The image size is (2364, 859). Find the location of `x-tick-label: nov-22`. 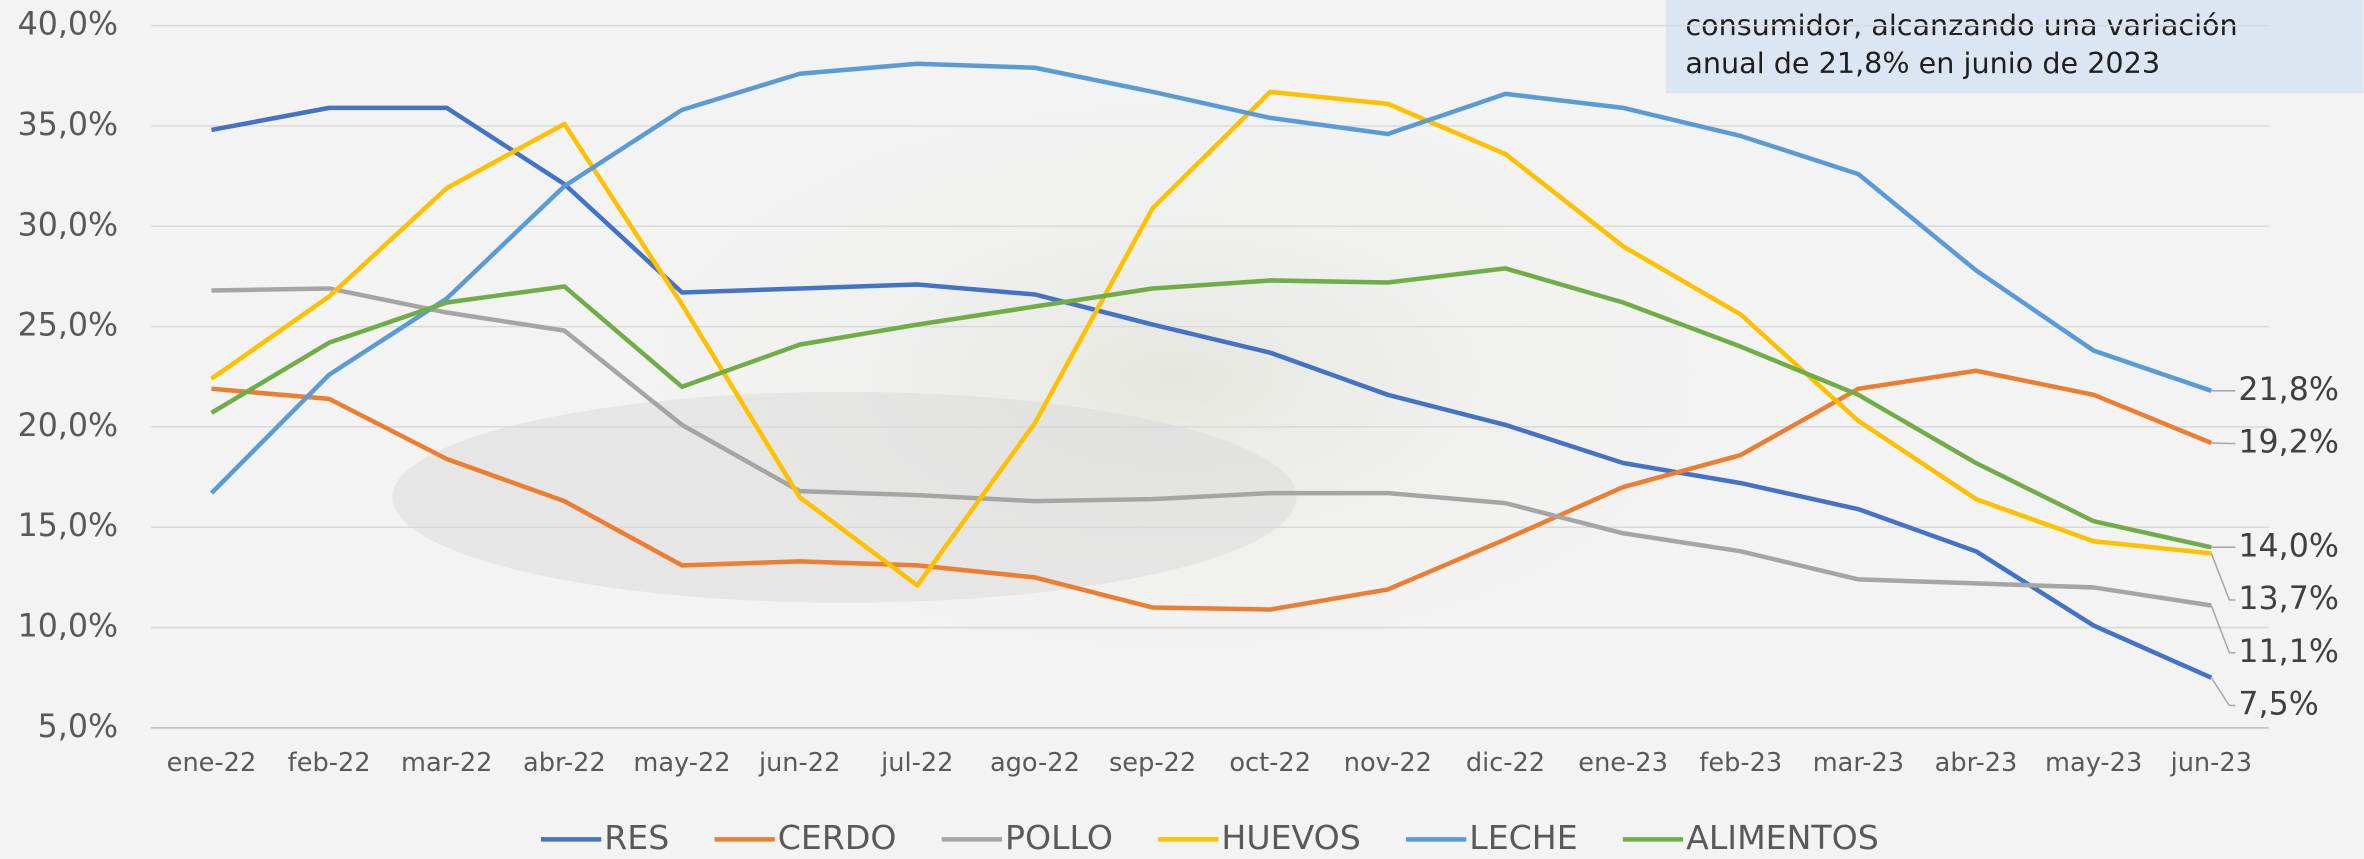

x-tick-label: nov-22 is located at coordinates (1388, 763).